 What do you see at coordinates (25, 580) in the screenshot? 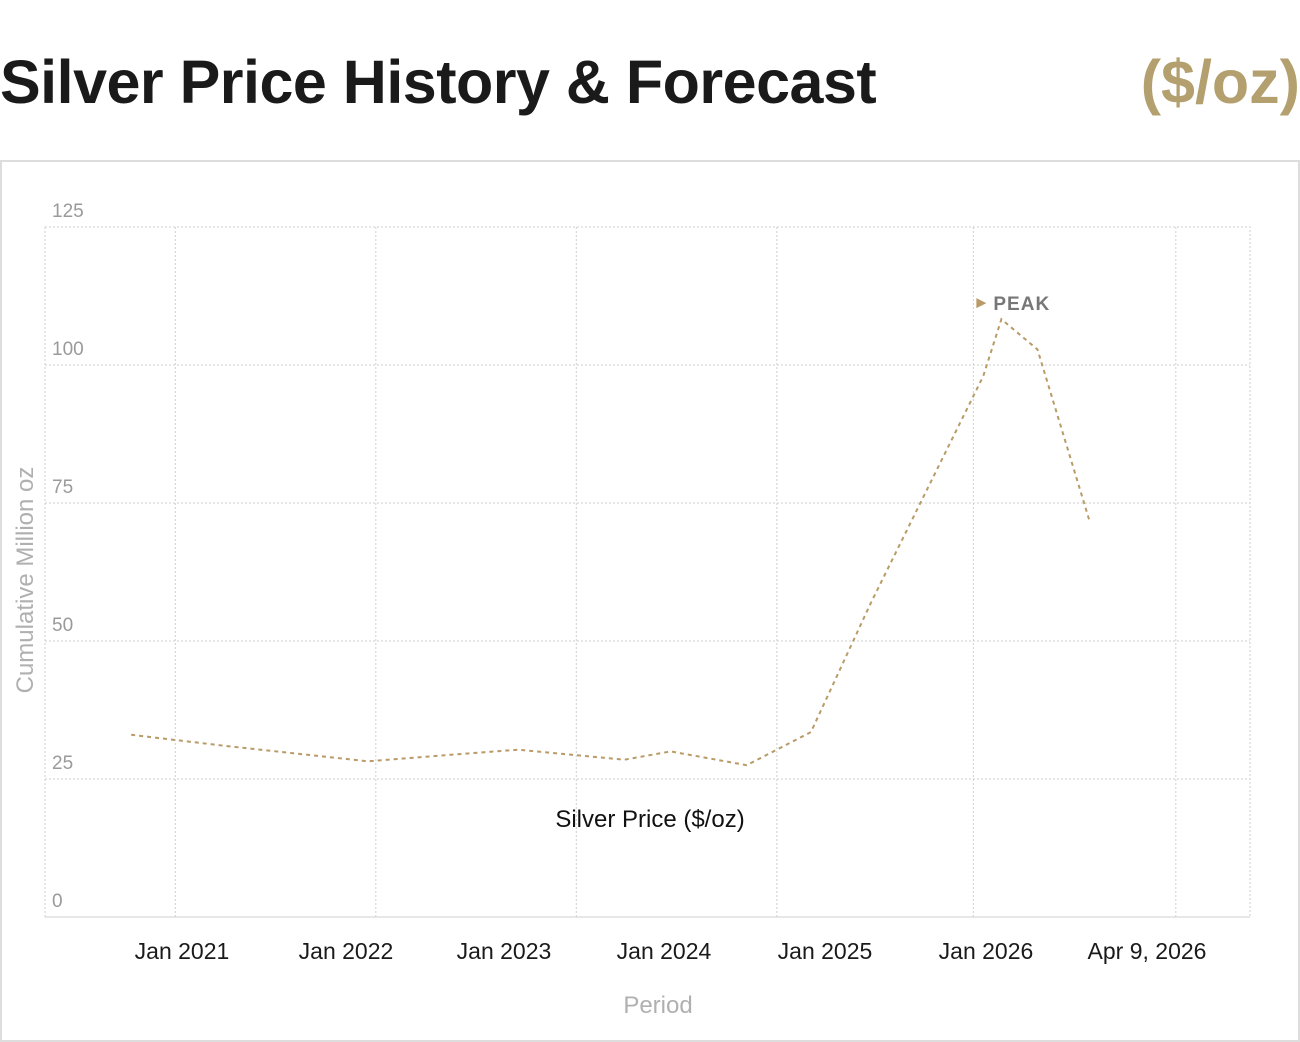
I see `y-axis-title: Cumulative Million oz` at bounding box center [25, 580].